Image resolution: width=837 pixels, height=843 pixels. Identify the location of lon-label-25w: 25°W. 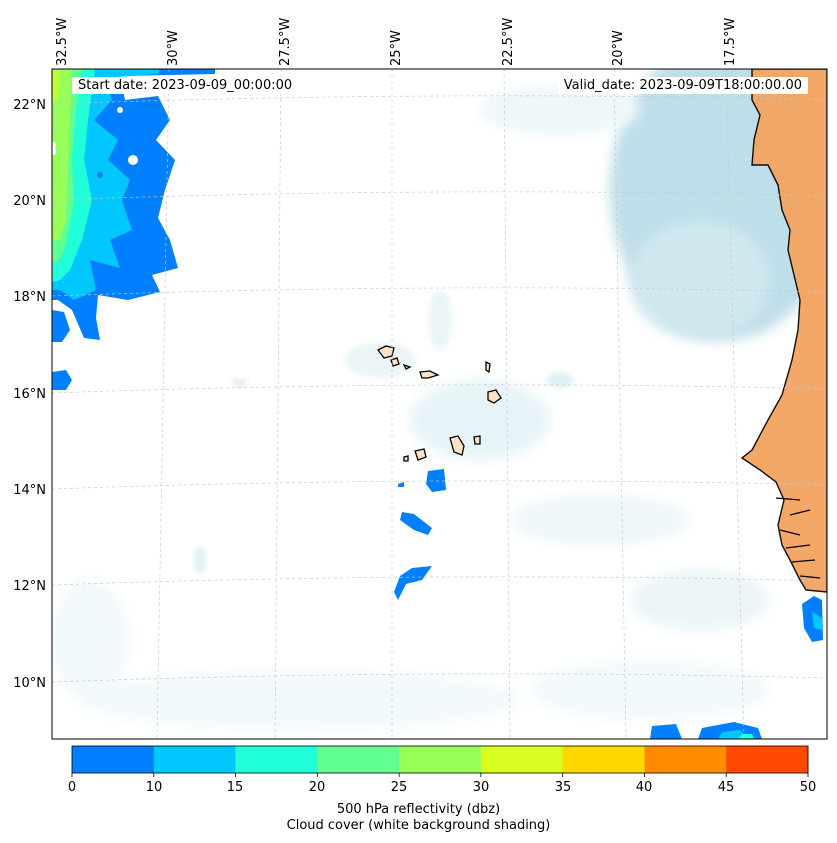
(396, 48).